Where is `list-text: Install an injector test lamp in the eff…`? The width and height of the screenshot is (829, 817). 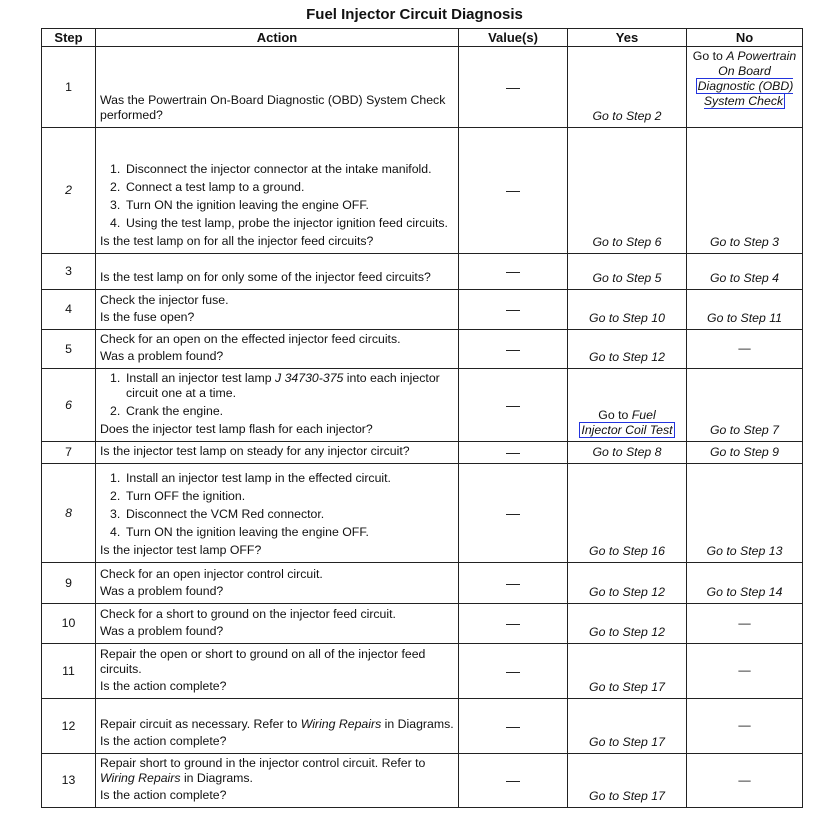 list-text: Install an injector test lamp in the eff… is located at coordinates (258, 478).